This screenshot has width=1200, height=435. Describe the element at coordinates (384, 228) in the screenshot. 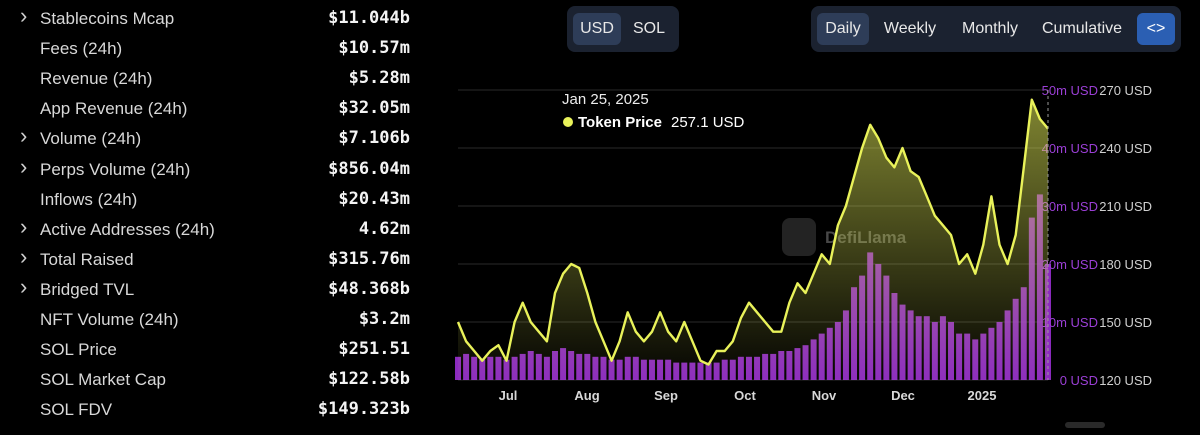

I see `metric-value: 4.62m` at that location.